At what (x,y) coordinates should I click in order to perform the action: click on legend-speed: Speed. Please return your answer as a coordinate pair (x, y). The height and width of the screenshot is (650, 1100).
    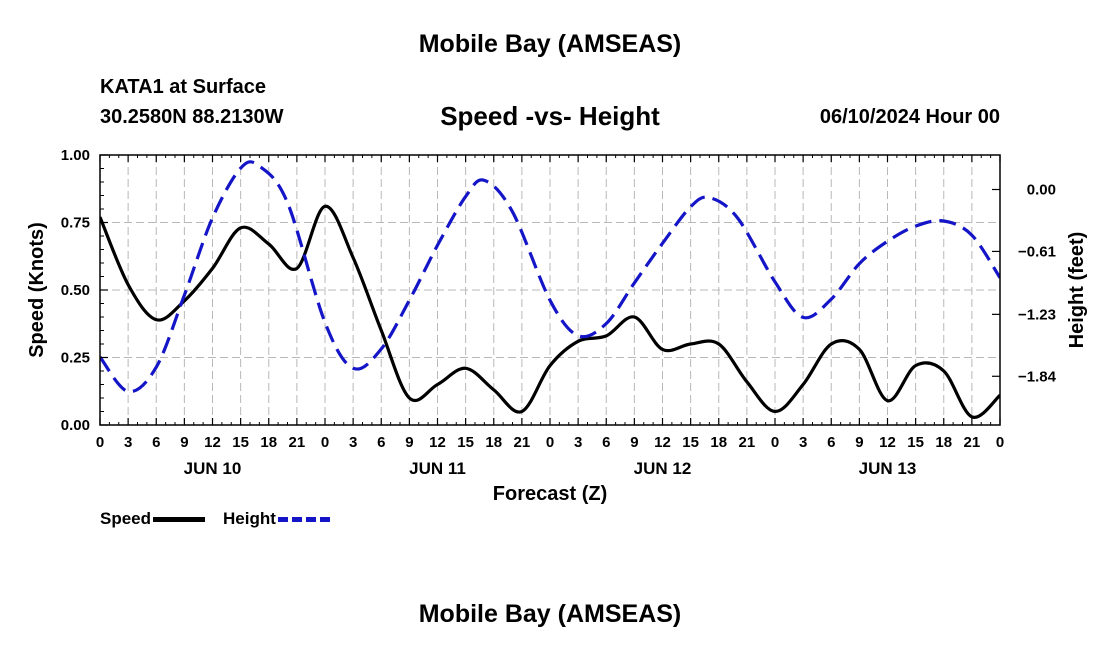
    Looking at the image, I should click on (153, 519).